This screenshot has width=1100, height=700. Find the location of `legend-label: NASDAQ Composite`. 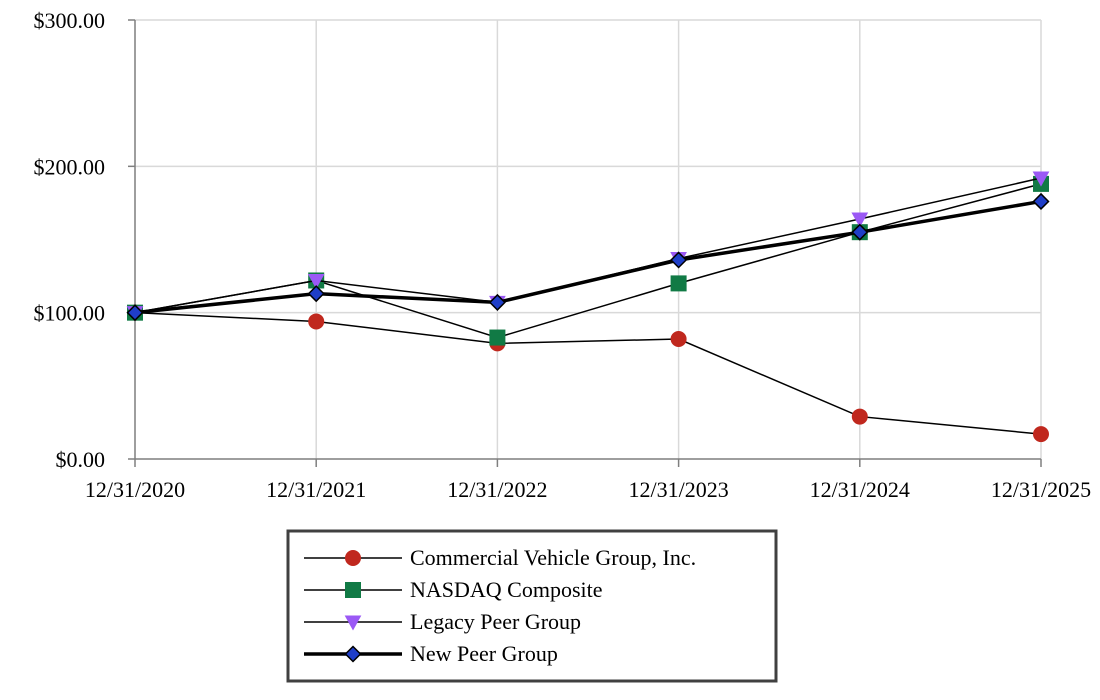

legend-label: NASDAQ Composite is located at coordinates (506, 589).